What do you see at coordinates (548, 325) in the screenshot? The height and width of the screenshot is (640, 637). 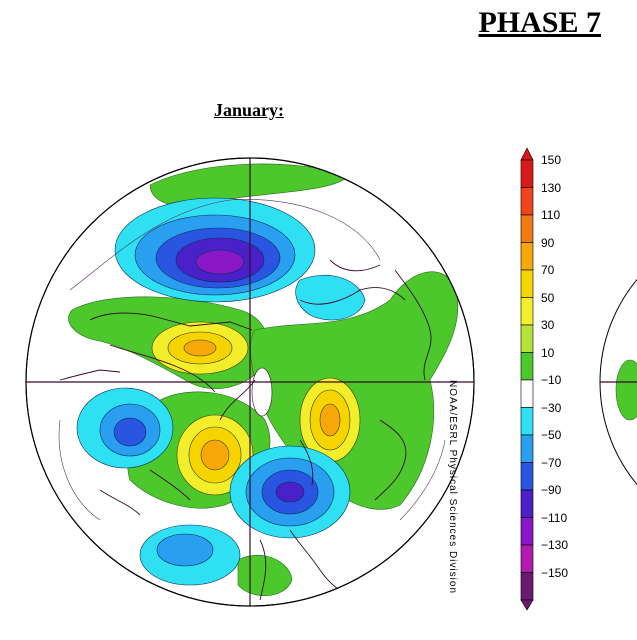 I see `colorbar-tick-label: 30` at bounding box center [548, 325].